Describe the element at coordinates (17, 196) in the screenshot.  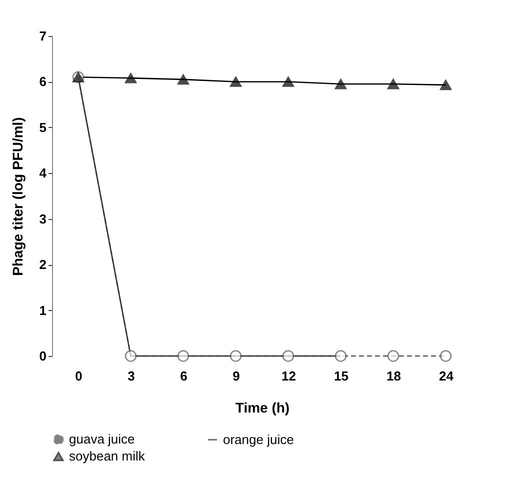
I see `y-axis-title: Phage titer (log PFU/ml)` at that location.